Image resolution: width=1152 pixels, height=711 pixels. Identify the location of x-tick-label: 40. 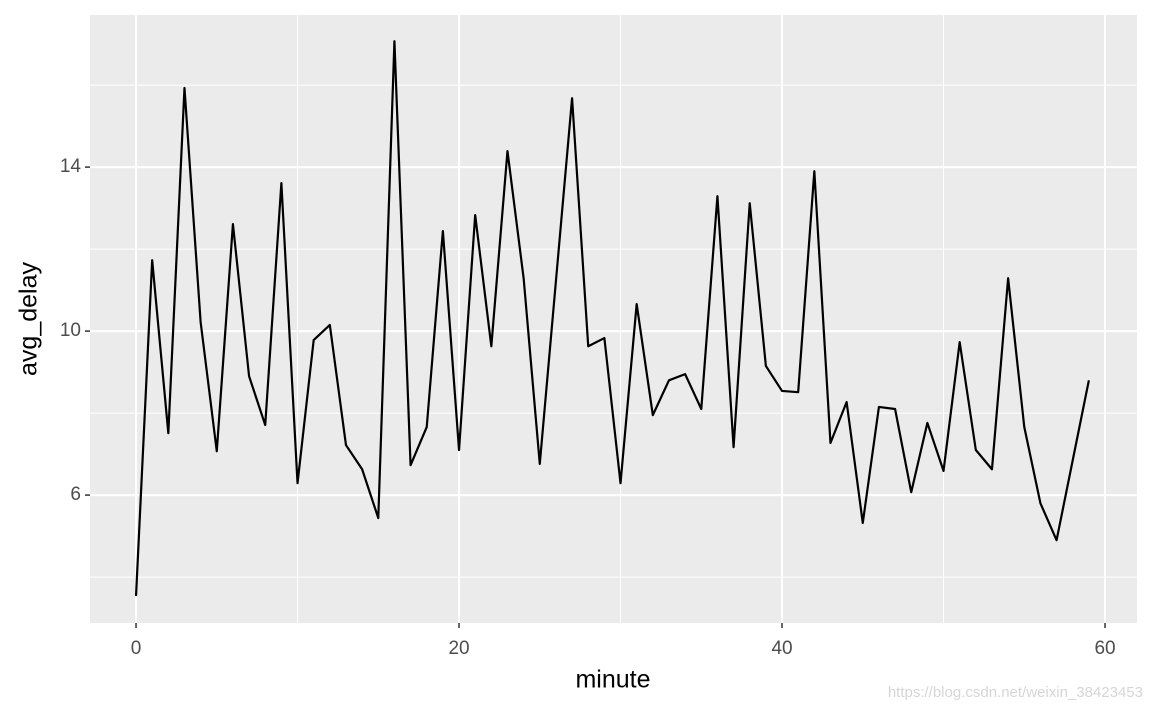
(781, 648).